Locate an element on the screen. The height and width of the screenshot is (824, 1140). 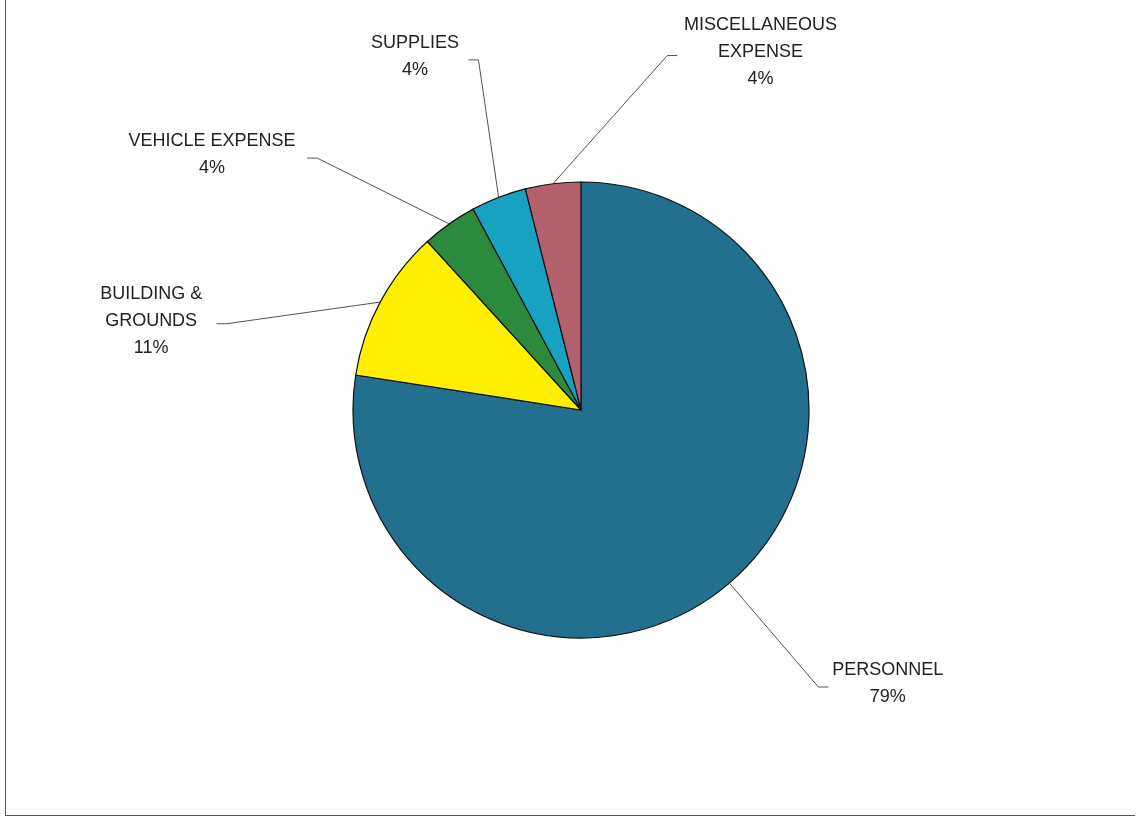
slice-label: VEHICLE EXPENSE is located at coordinates (212, 140).